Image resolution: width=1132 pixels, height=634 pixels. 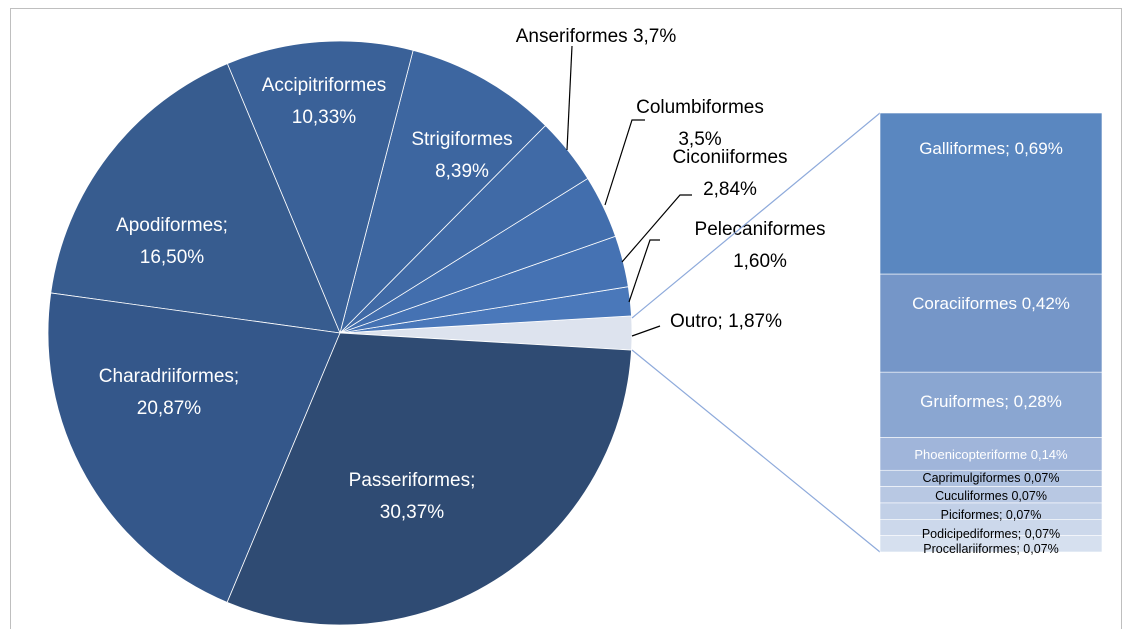 I want to click on label-part: 1,87%, so click(x=755, y=321).